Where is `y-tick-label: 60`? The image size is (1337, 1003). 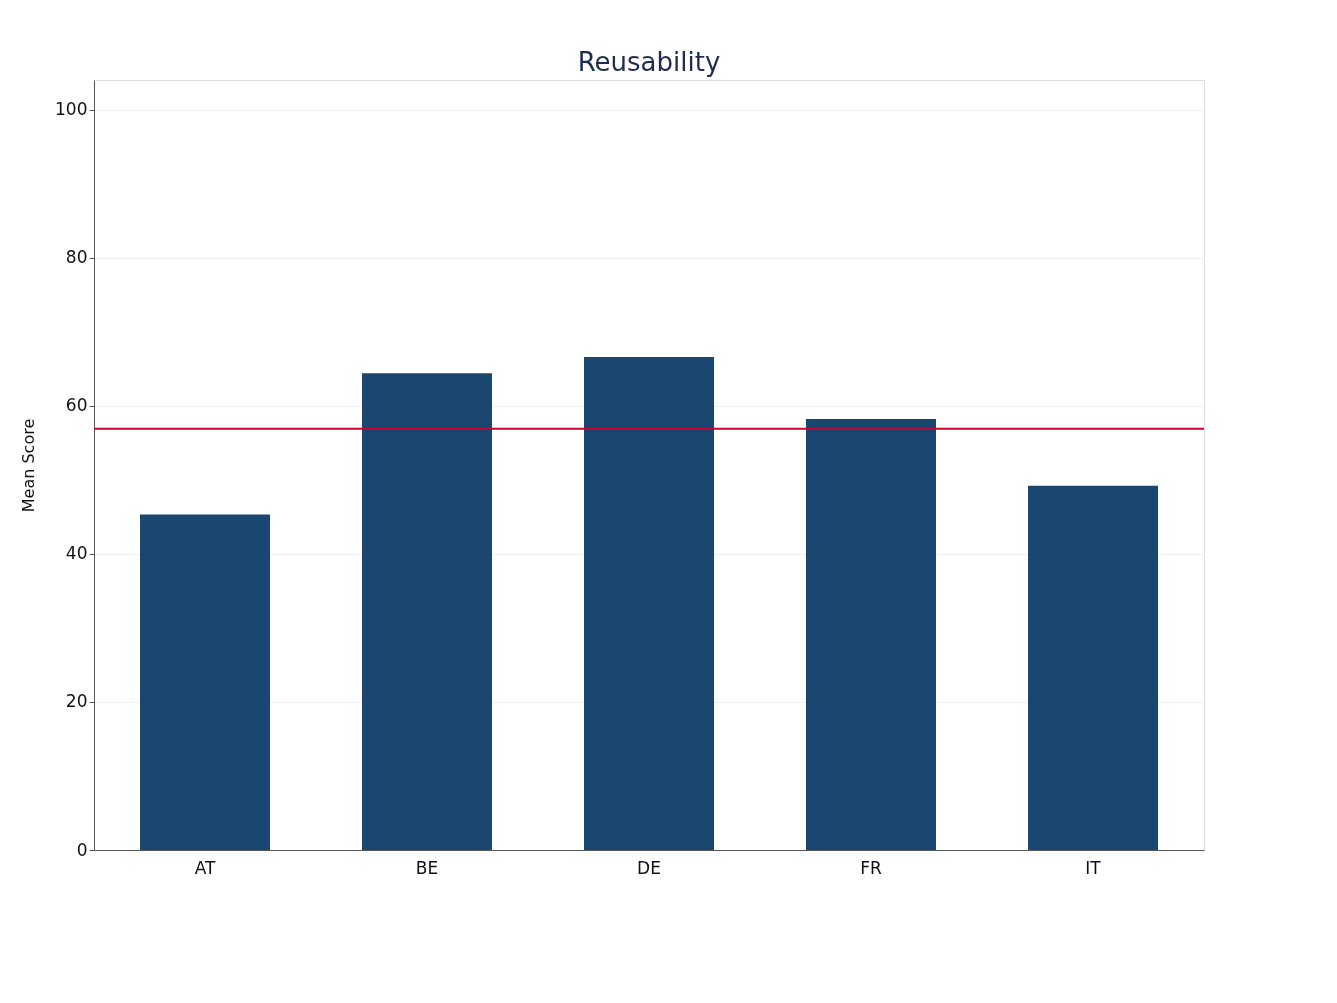
y-tick-label: 60 is located at coordinates (76, 405).